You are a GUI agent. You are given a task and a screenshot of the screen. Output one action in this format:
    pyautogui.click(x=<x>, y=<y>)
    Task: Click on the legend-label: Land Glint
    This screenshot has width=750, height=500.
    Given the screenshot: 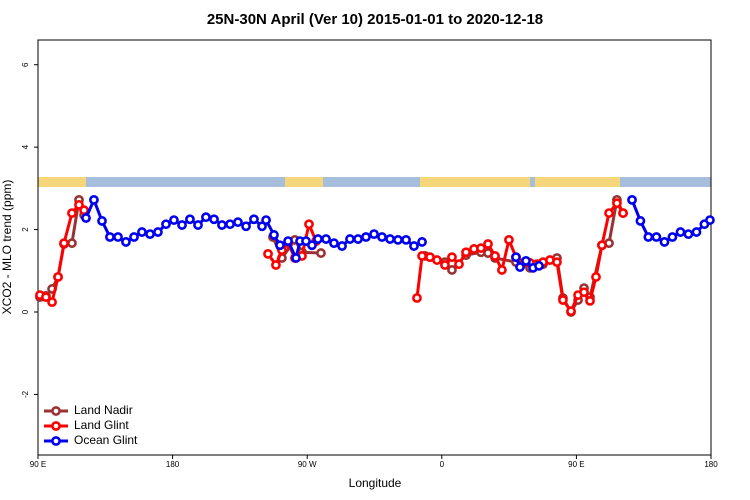 What is the action you would take?
    pyautogui.click(x=101, y=425)
    